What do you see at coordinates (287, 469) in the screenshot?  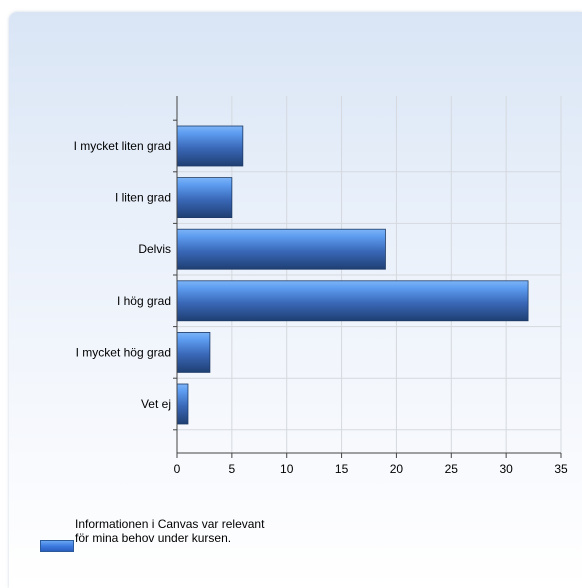 I see `x-tick-label: 10` at bounding box center [287, 469].